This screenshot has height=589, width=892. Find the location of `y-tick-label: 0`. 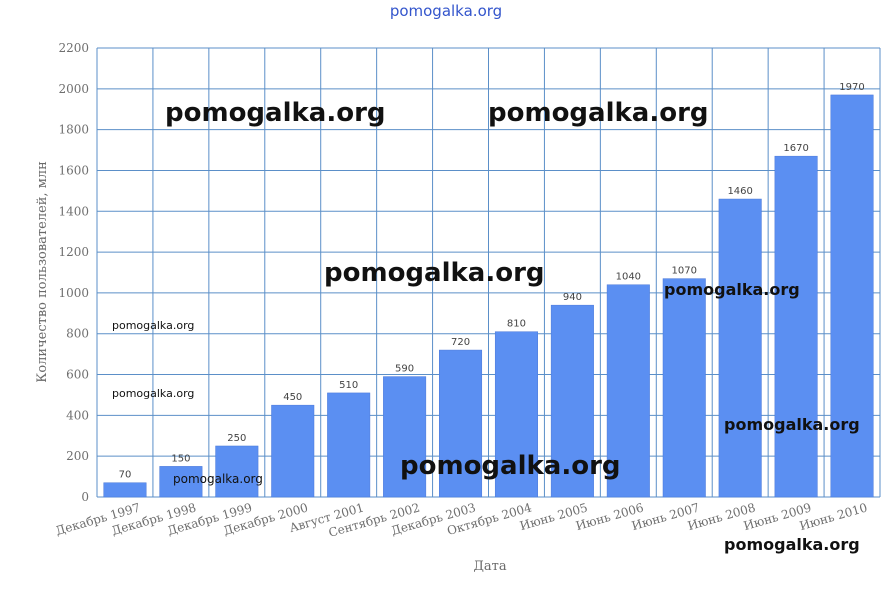

y-tick-label: 0 is located at coordinates (85, 497).